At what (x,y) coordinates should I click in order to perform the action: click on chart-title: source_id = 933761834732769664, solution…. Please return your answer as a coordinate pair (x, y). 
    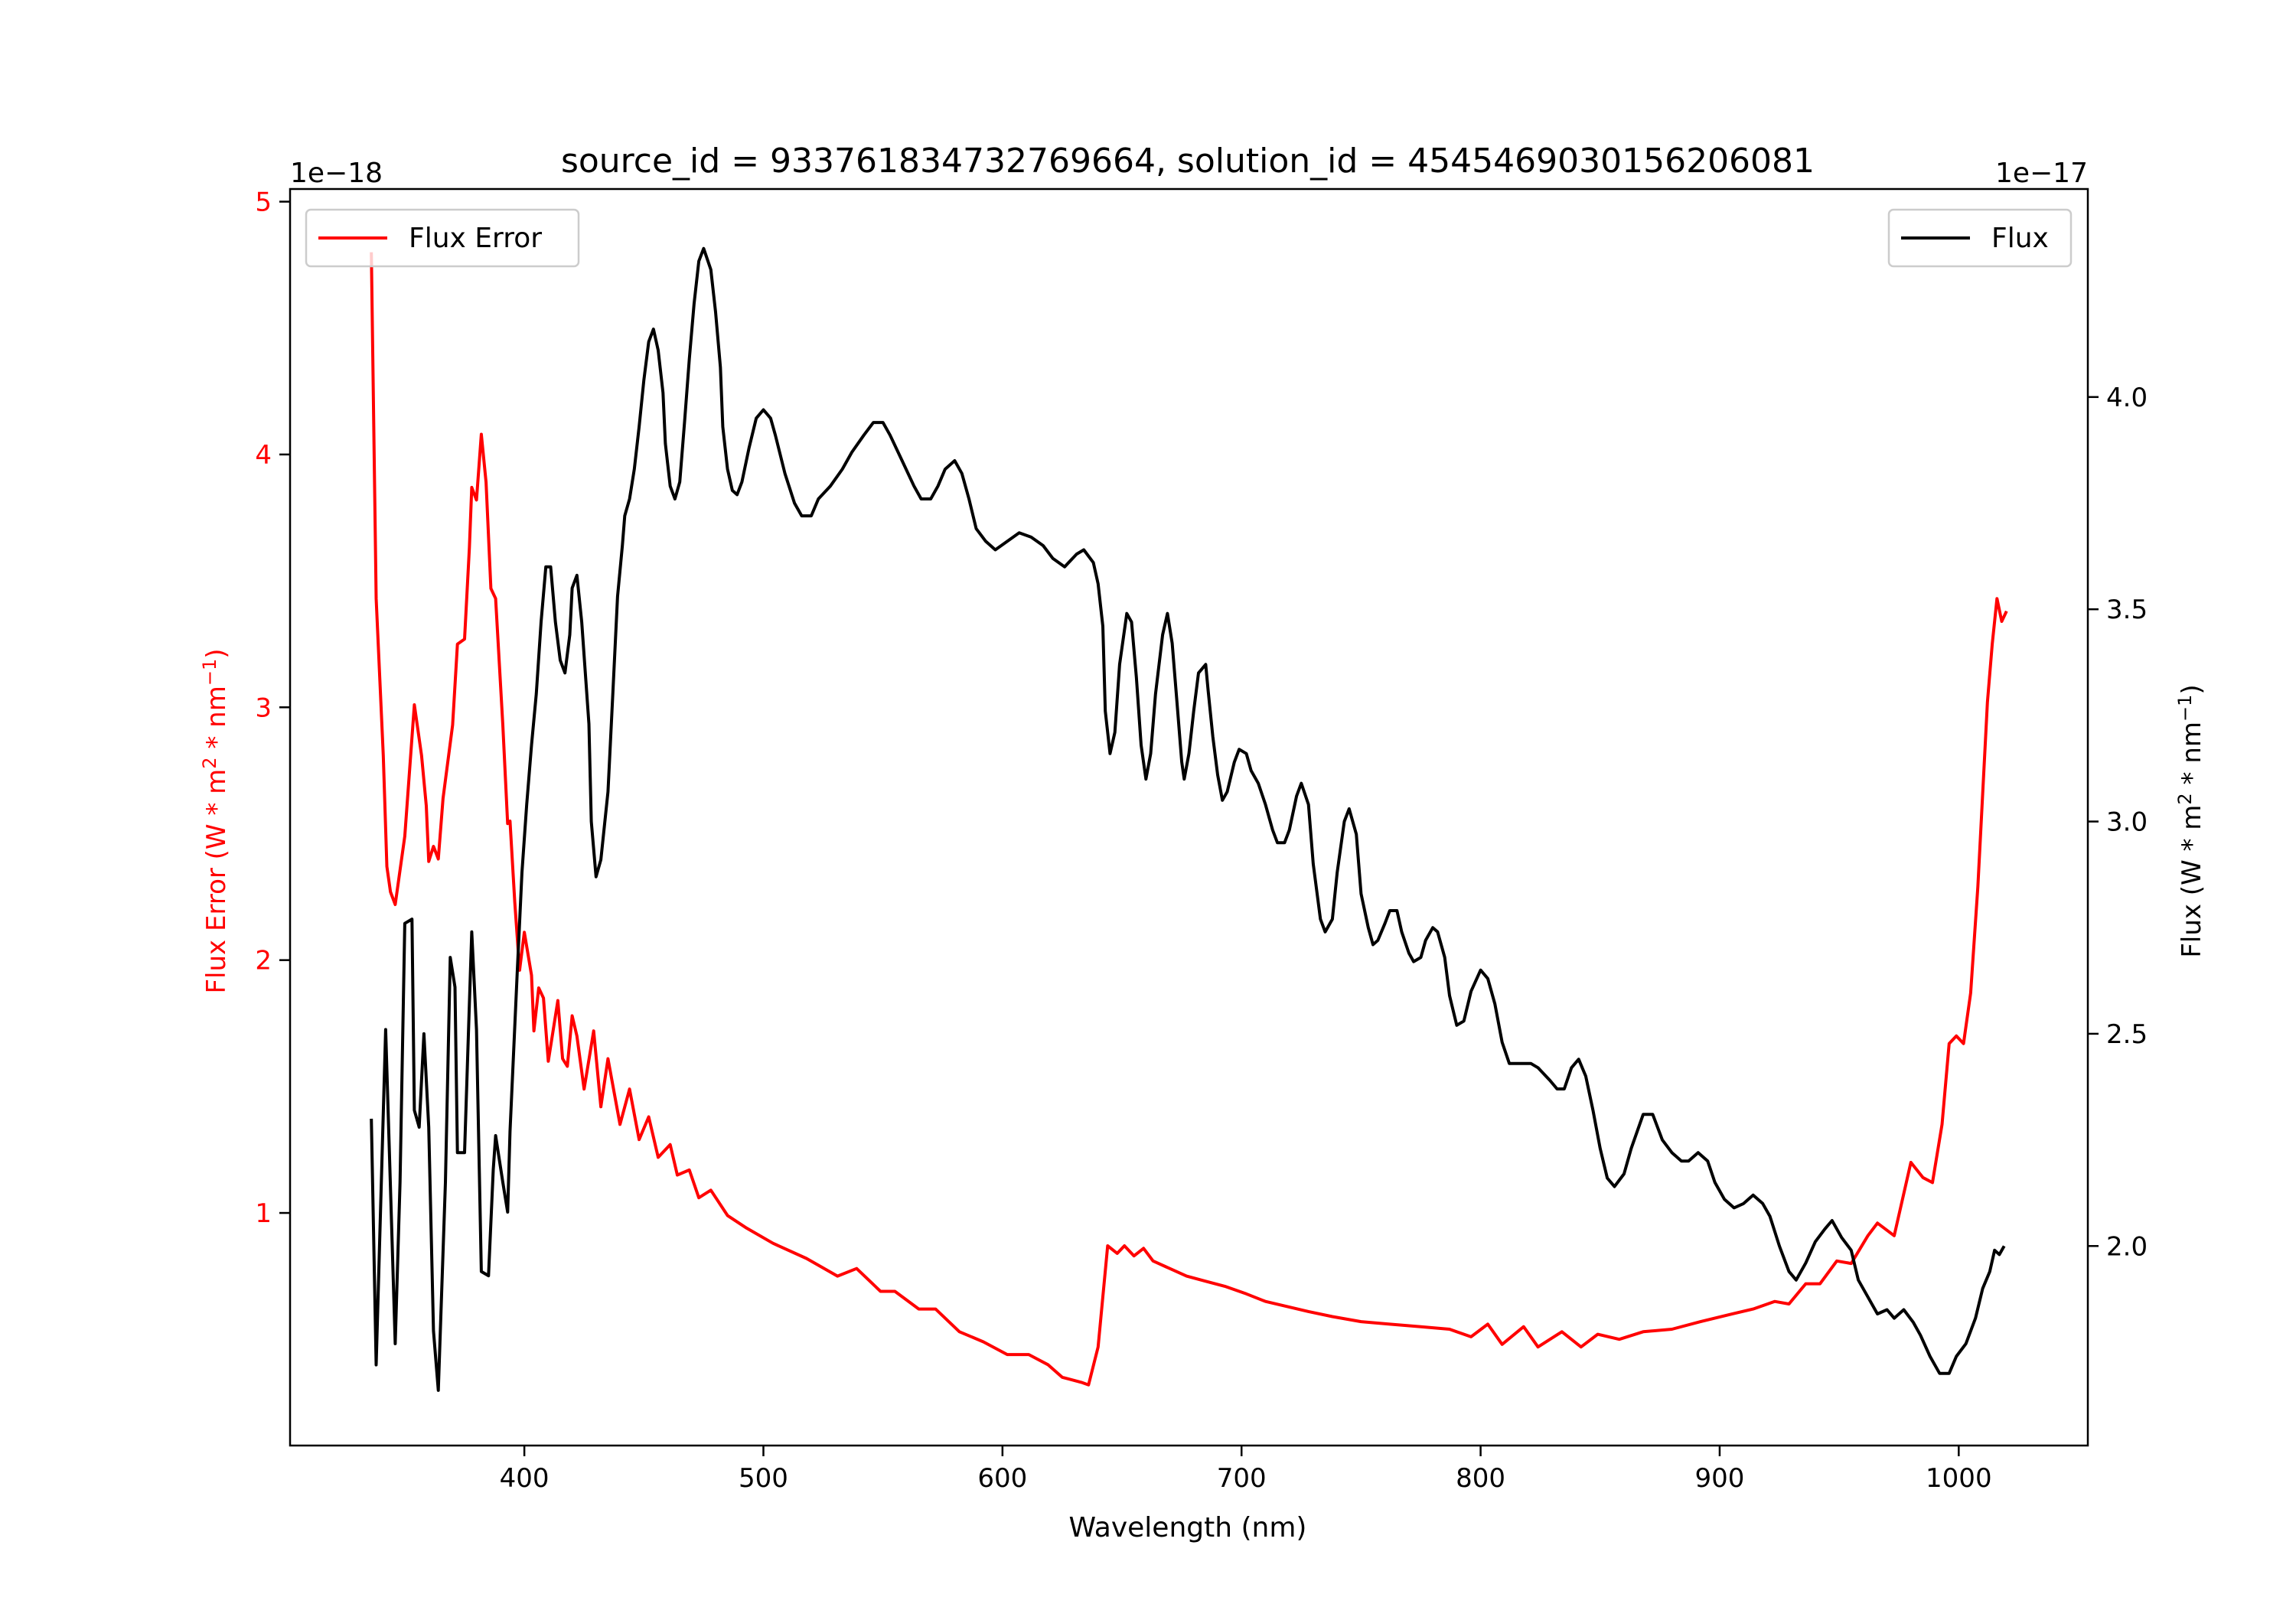
    Looking at the image, I should click on (1188, 161).